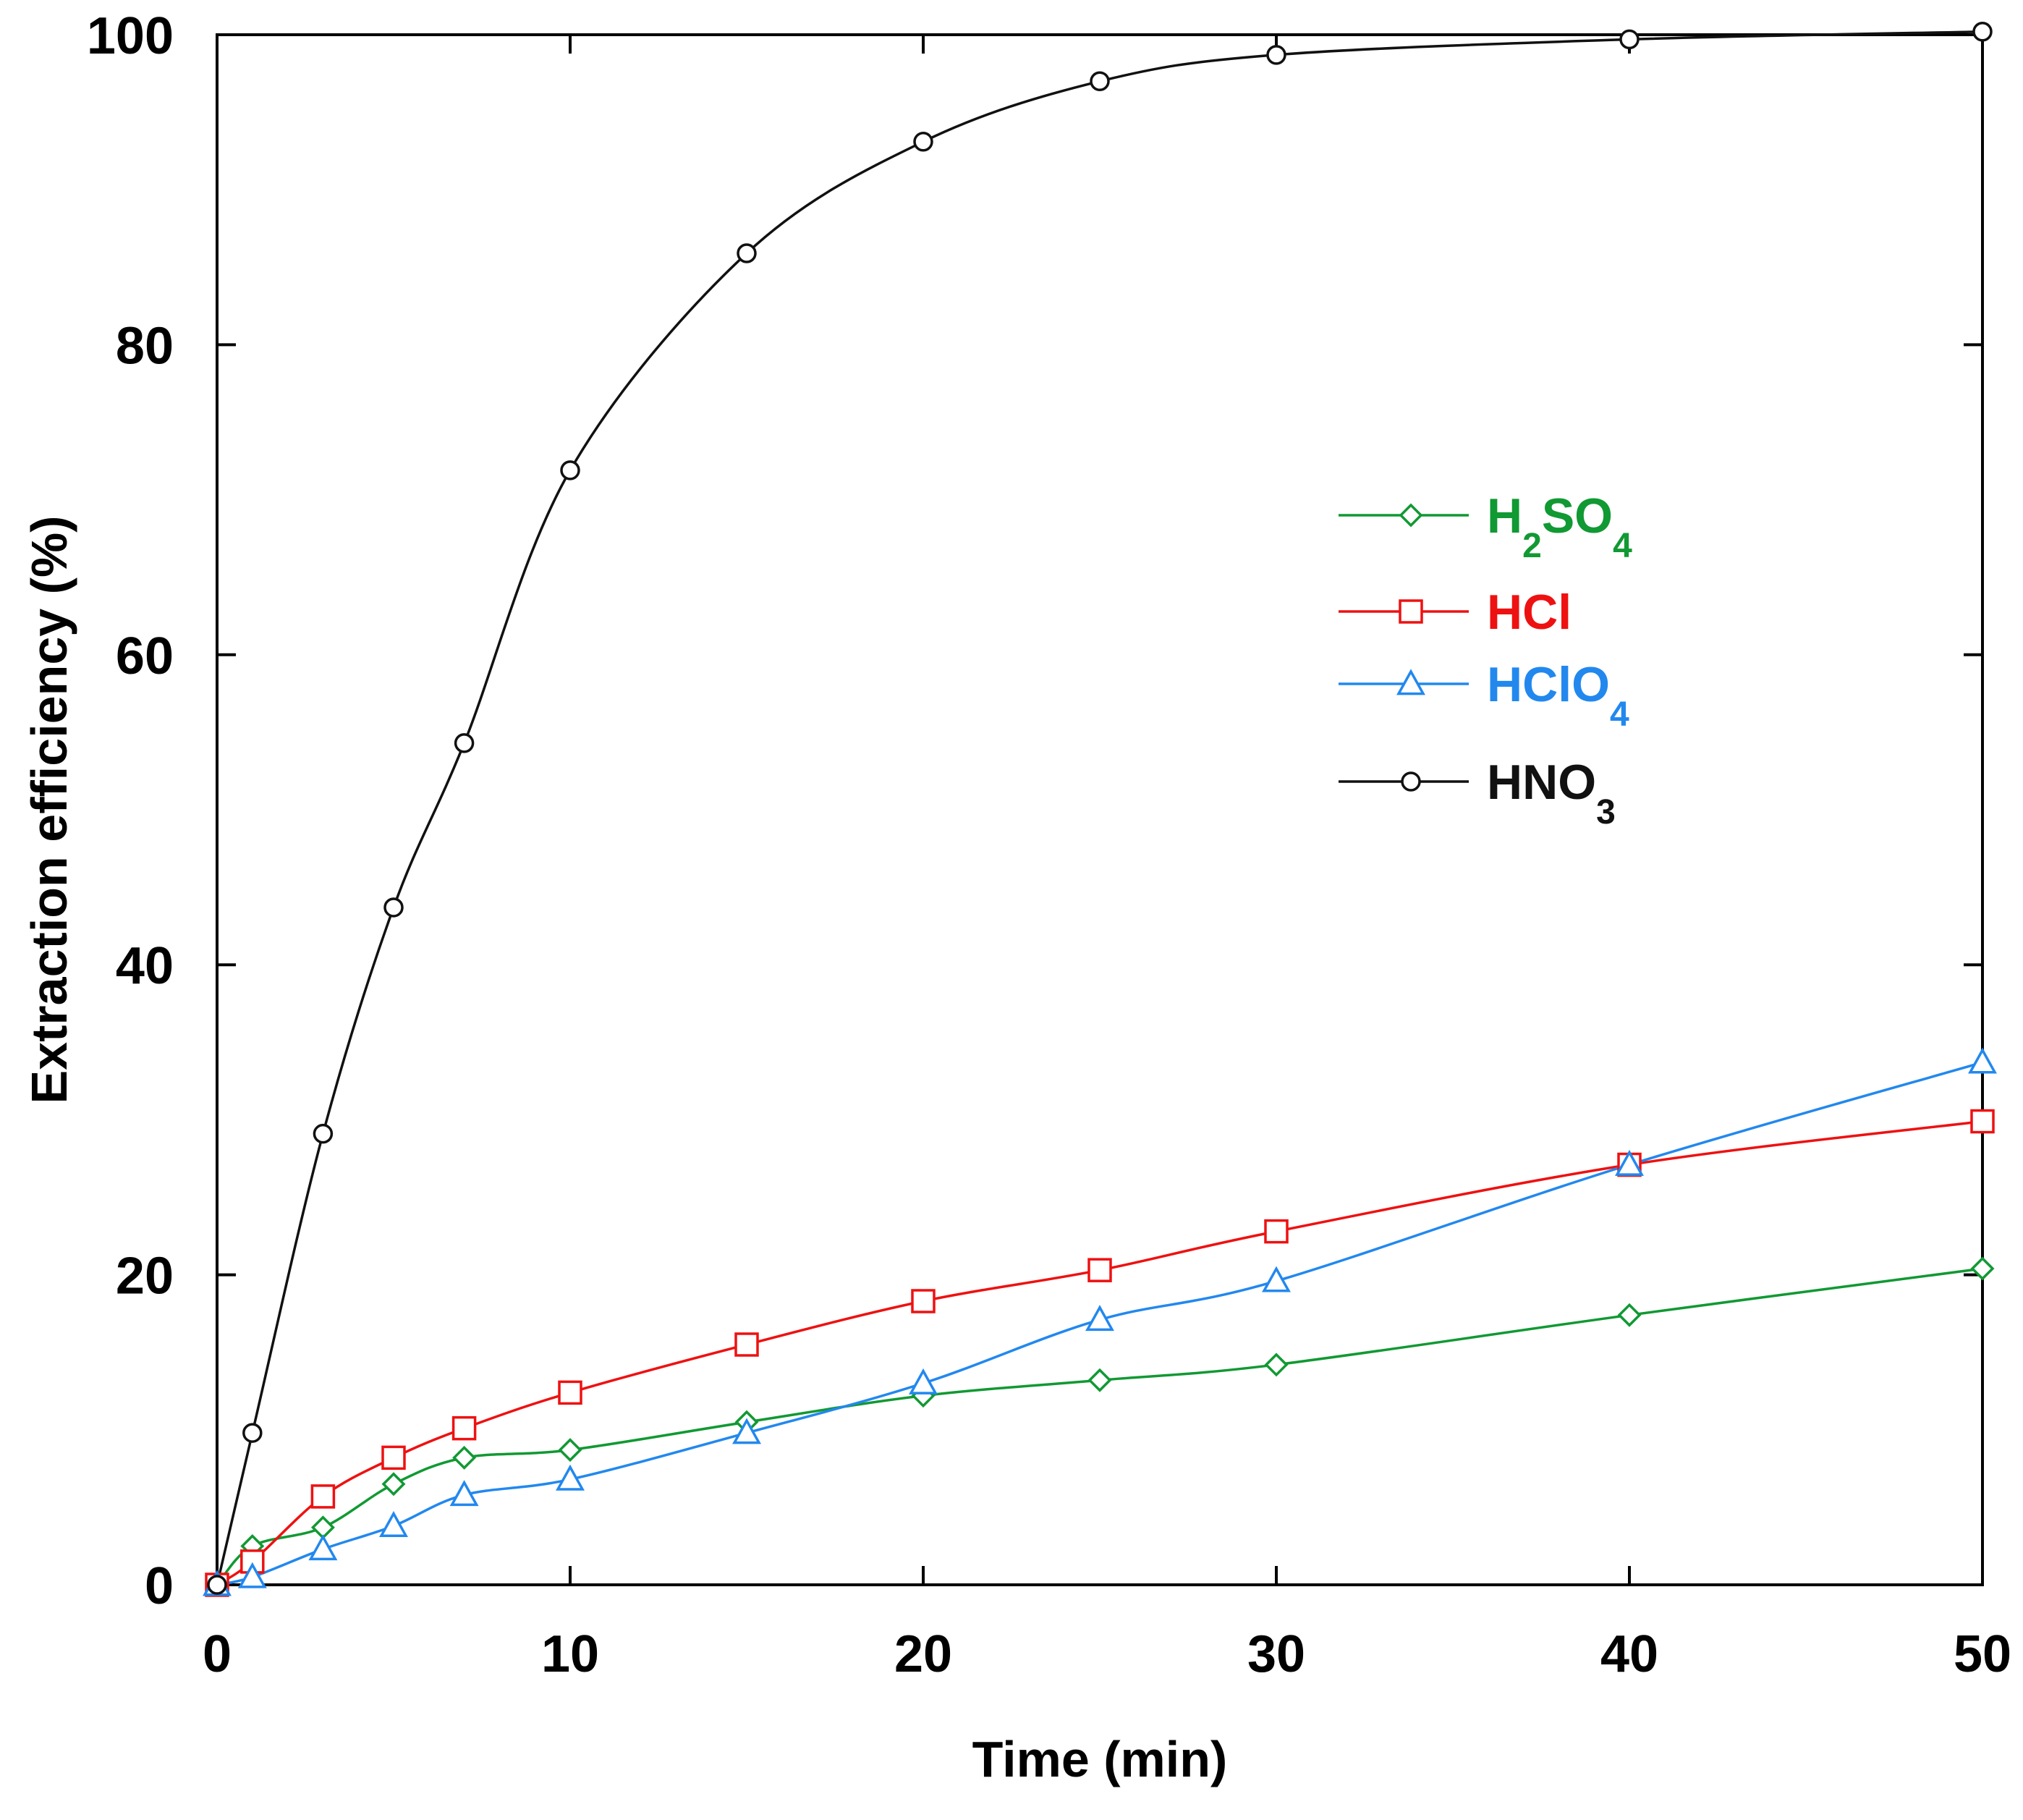 The height and width of the screenshot is (1820, 2023). I want to click on legend-item-hclo4: HClO4, so click(1484, 695).